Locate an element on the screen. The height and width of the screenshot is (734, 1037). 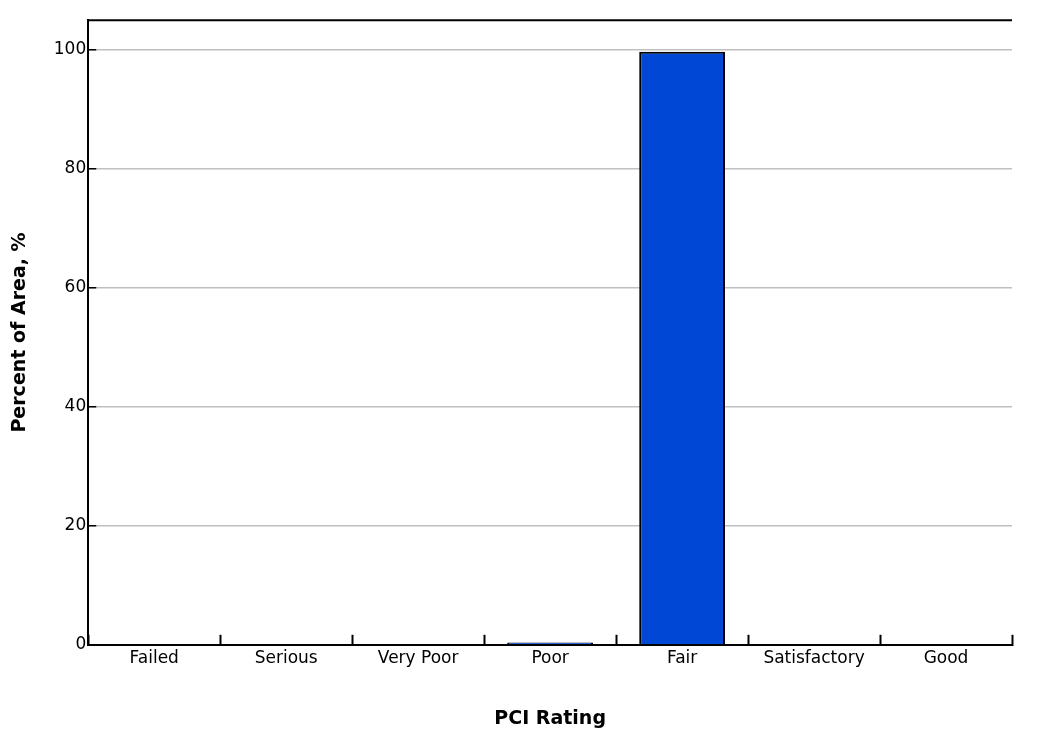
y-tick-label: 40 is located at coordinates (75, 405).